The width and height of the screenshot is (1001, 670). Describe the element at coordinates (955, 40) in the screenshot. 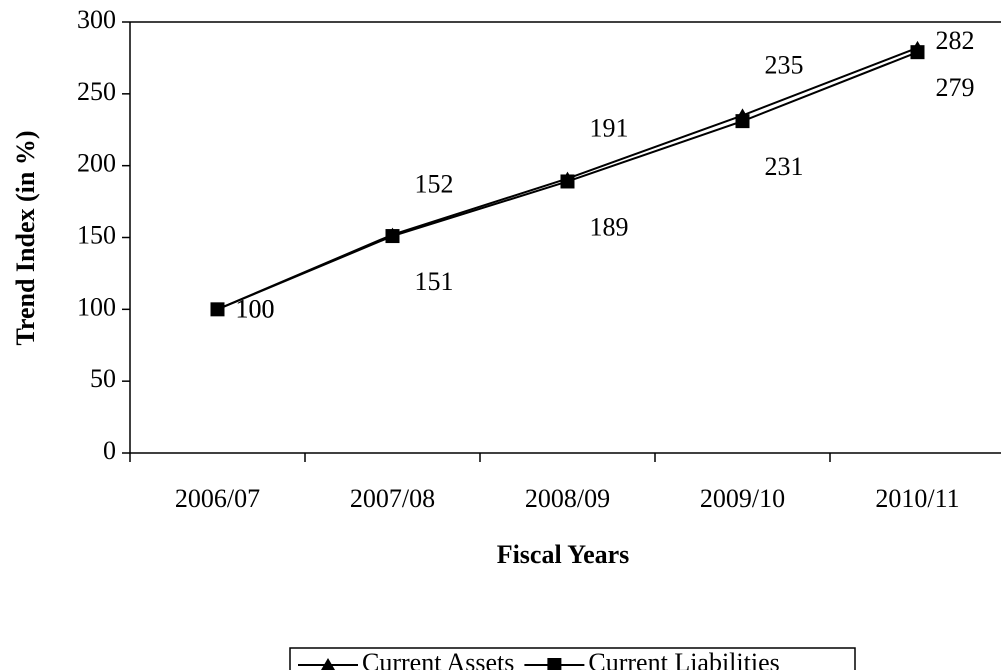

I see `data-label: 282` at that location.